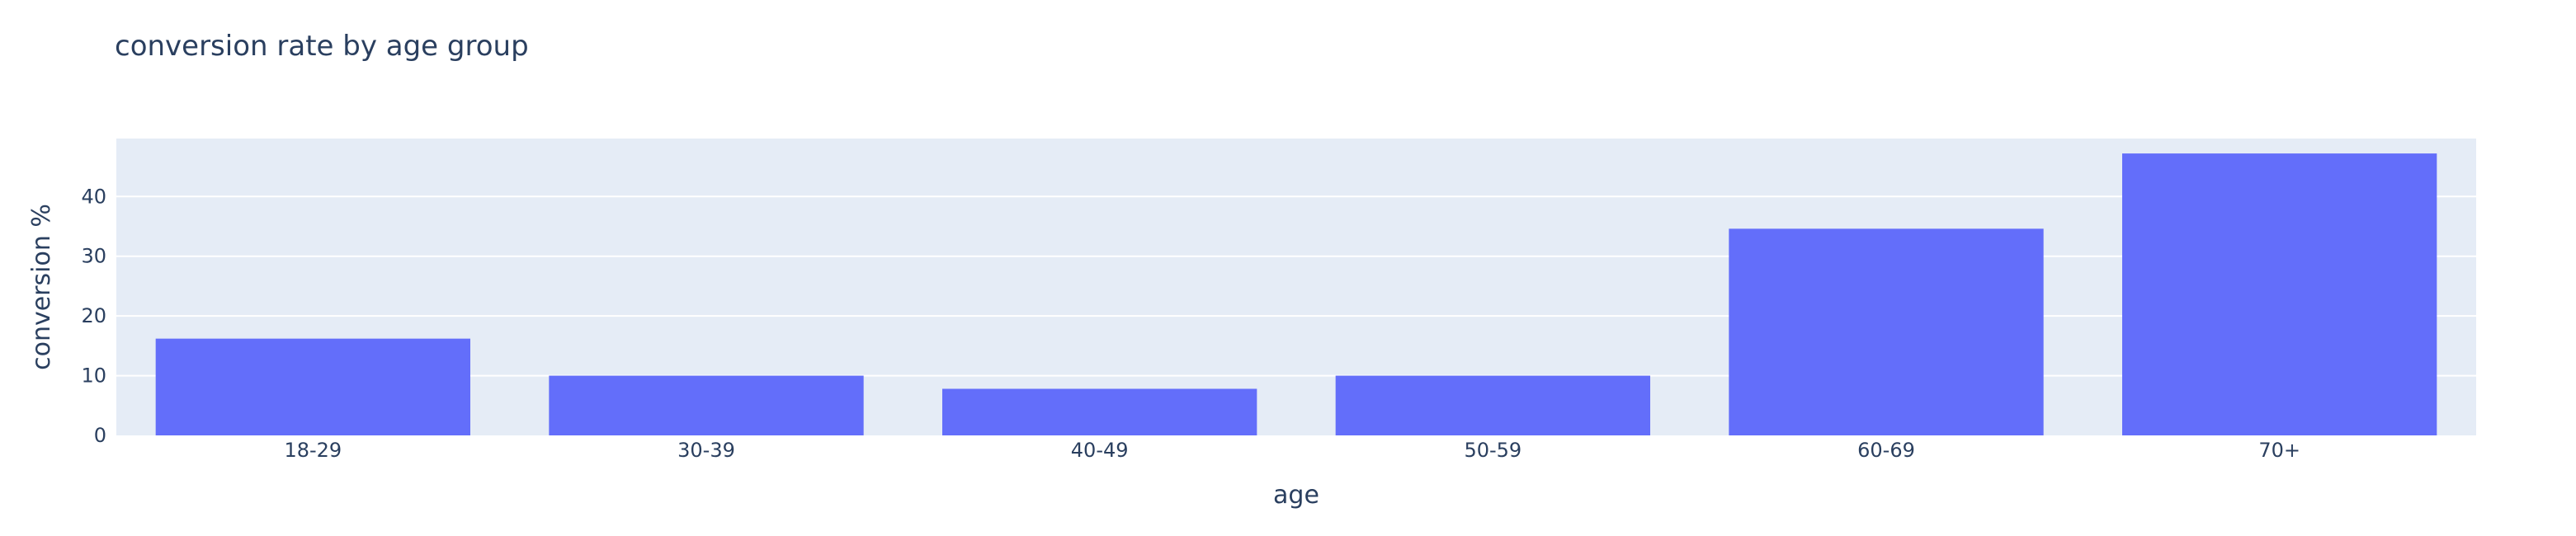  Describe the element at coordinates (1296, 496) in the screenshot. I see `x-axis-title: age` at that location.